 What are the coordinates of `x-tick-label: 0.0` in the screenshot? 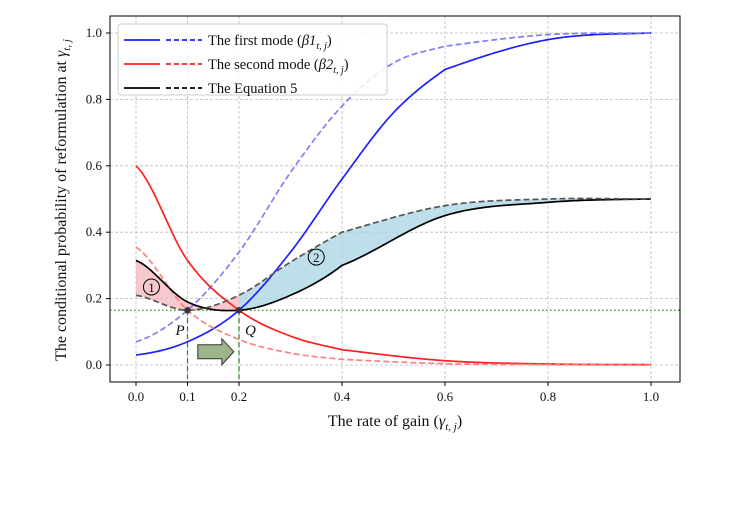 It's located at (136, 396).